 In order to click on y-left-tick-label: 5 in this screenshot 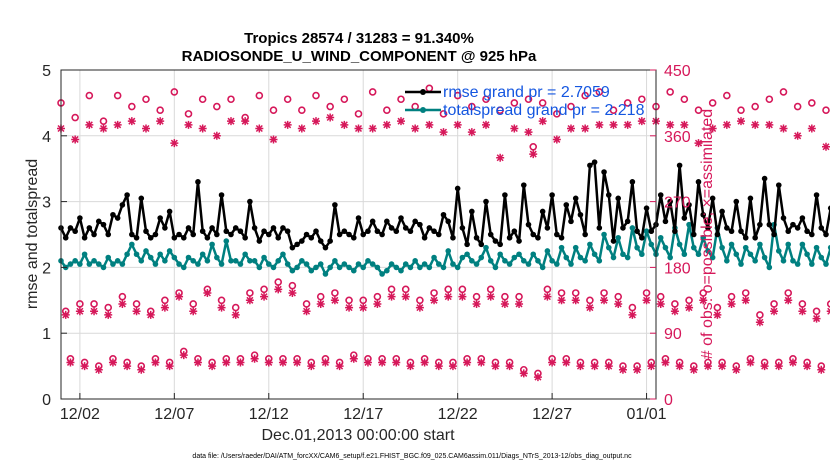, I will do `click(46, 71)`.